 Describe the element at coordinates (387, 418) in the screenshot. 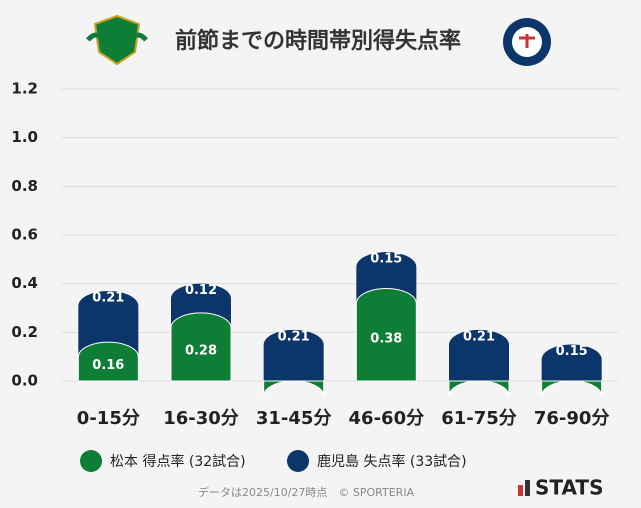

I see `x-tick-label: 46-60分` at that location.